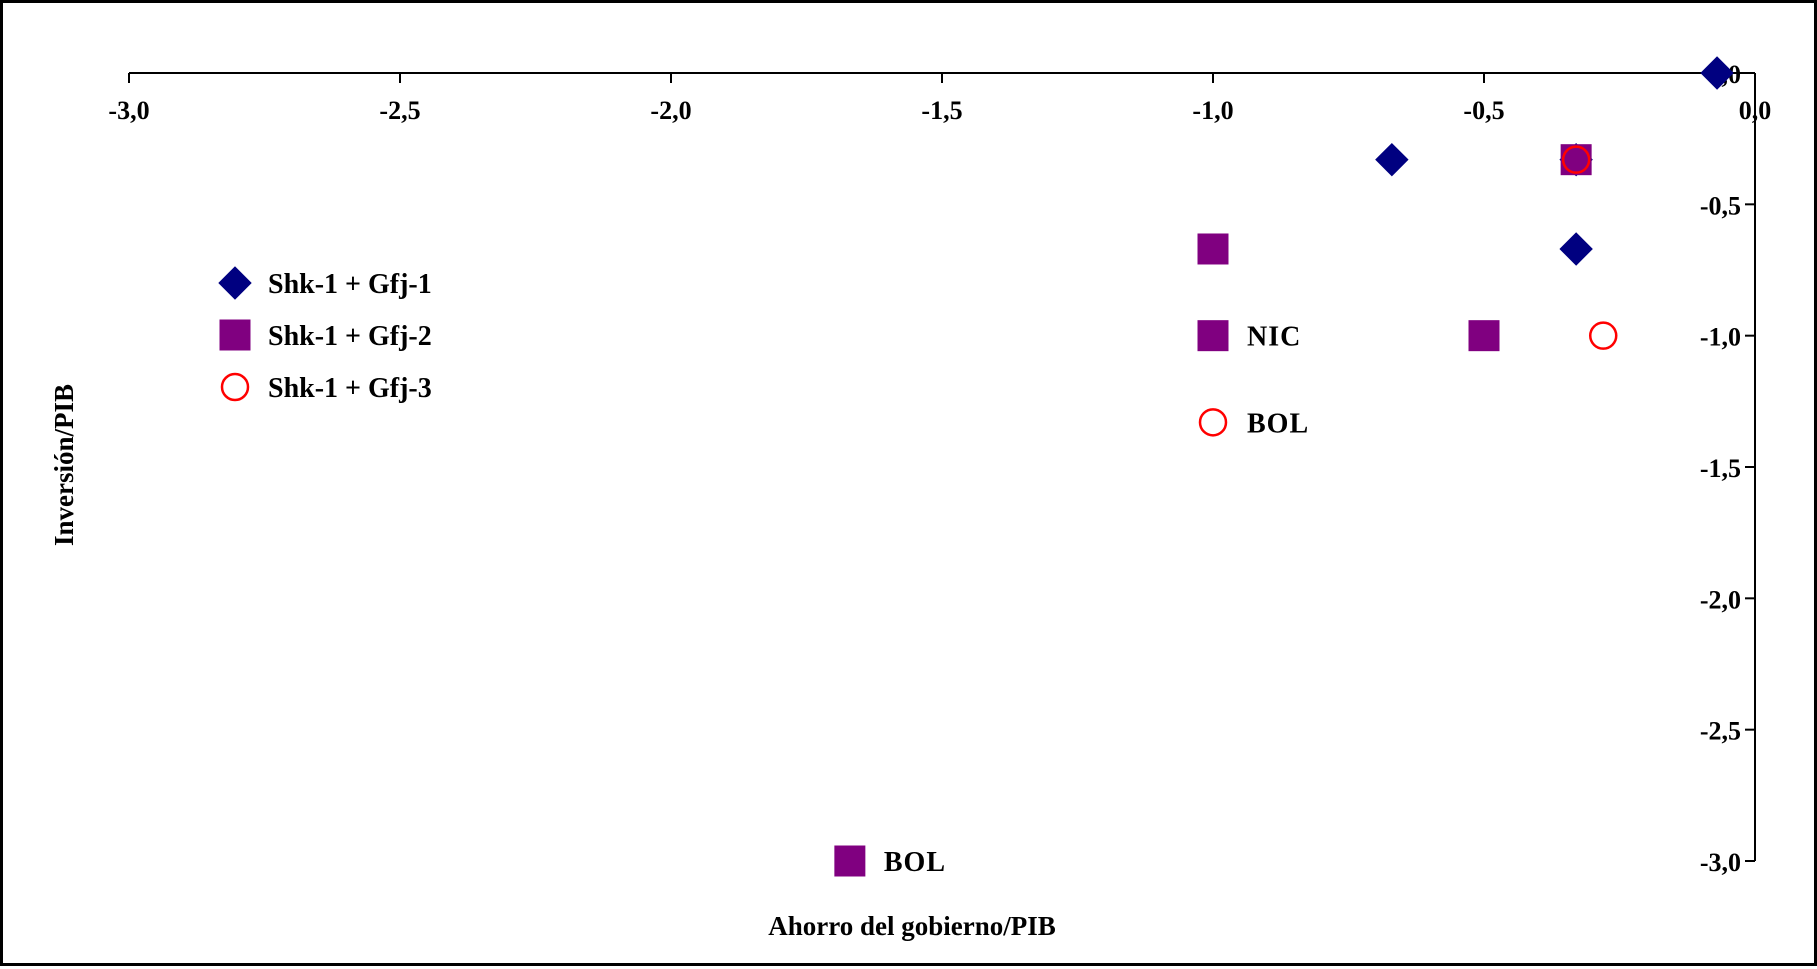  Describe the element at coordinates (350, 284) in the screenshot. I see `legend-label: Shk-1 + Gfj-1` at that location.